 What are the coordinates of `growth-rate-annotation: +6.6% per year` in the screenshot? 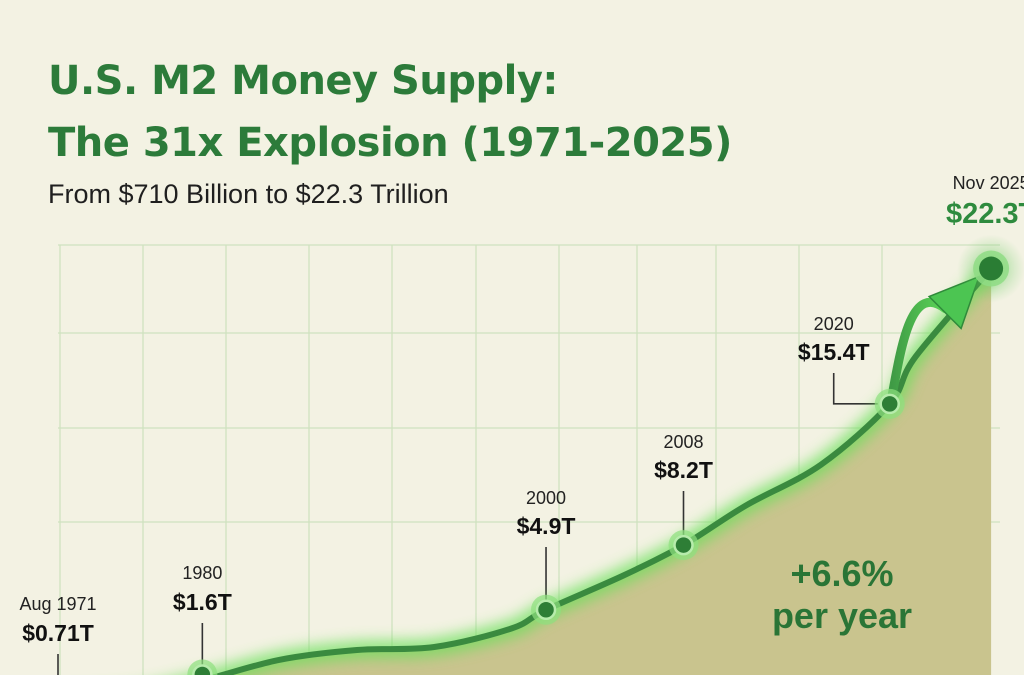 It's located at (842, 595).